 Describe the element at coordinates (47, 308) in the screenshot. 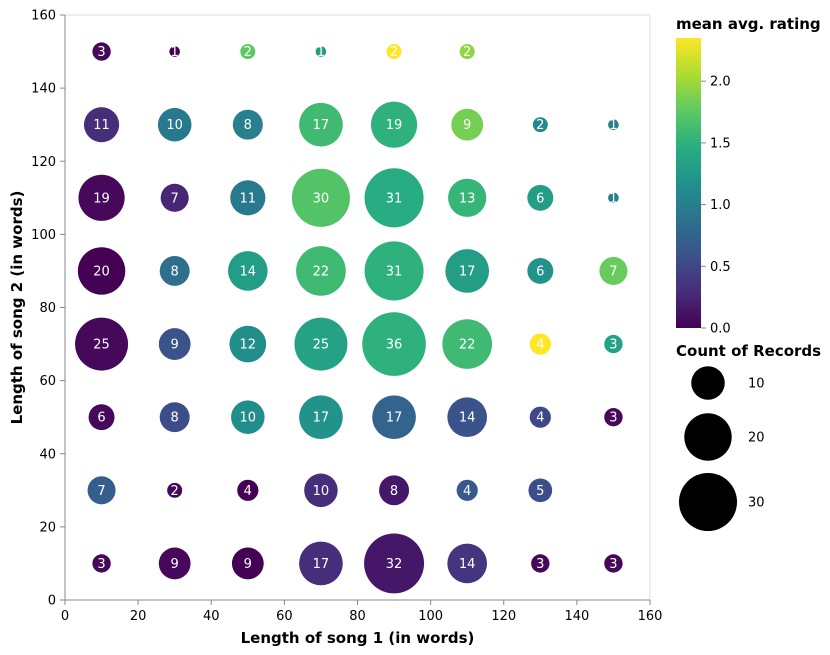

I see `y-tick-label: 80` at that location.